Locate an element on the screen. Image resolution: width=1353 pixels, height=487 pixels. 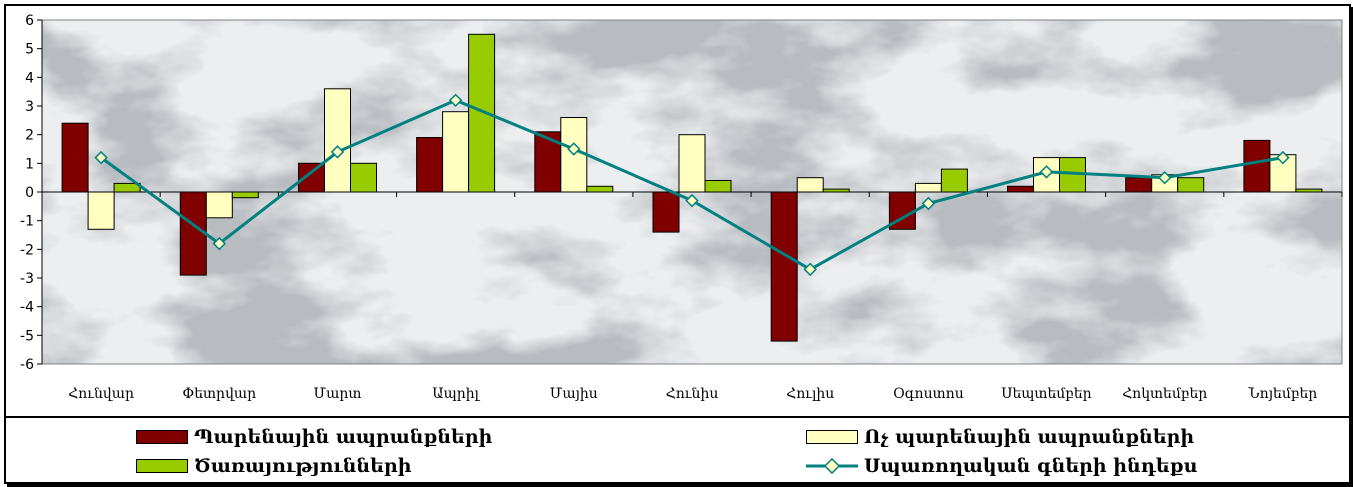
legend-swatch-food is located at coordinates (162, 437).